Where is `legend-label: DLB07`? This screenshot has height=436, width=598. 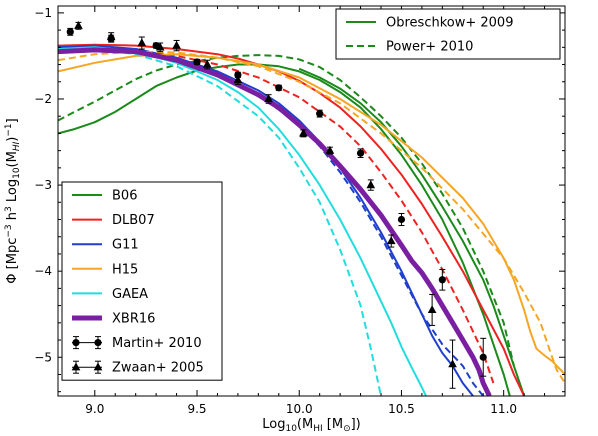
legend-label: DLB07 is located at coordinates (133, 220).